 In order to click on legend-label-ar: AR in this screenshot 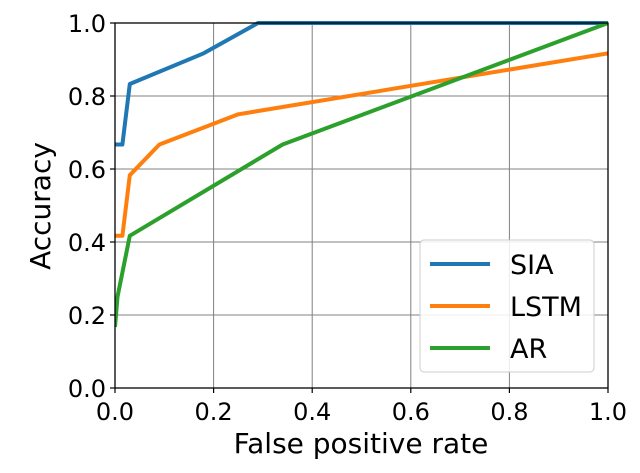, I will do `click(528, 349)`.